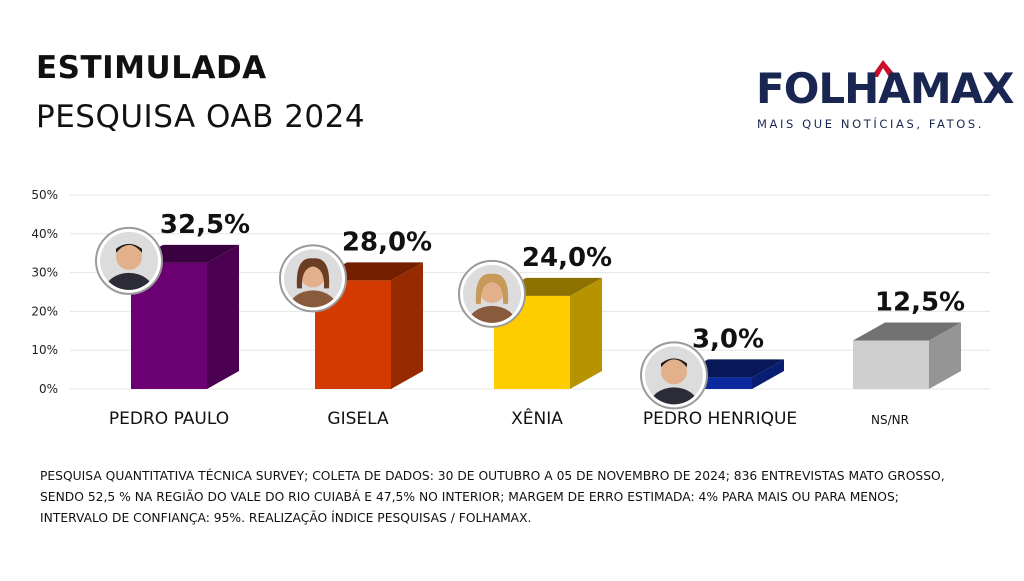 The image size is (1024, 581). I want to click on chart-subtitle: PESQUISA OAB 2024, so click(201, 117).